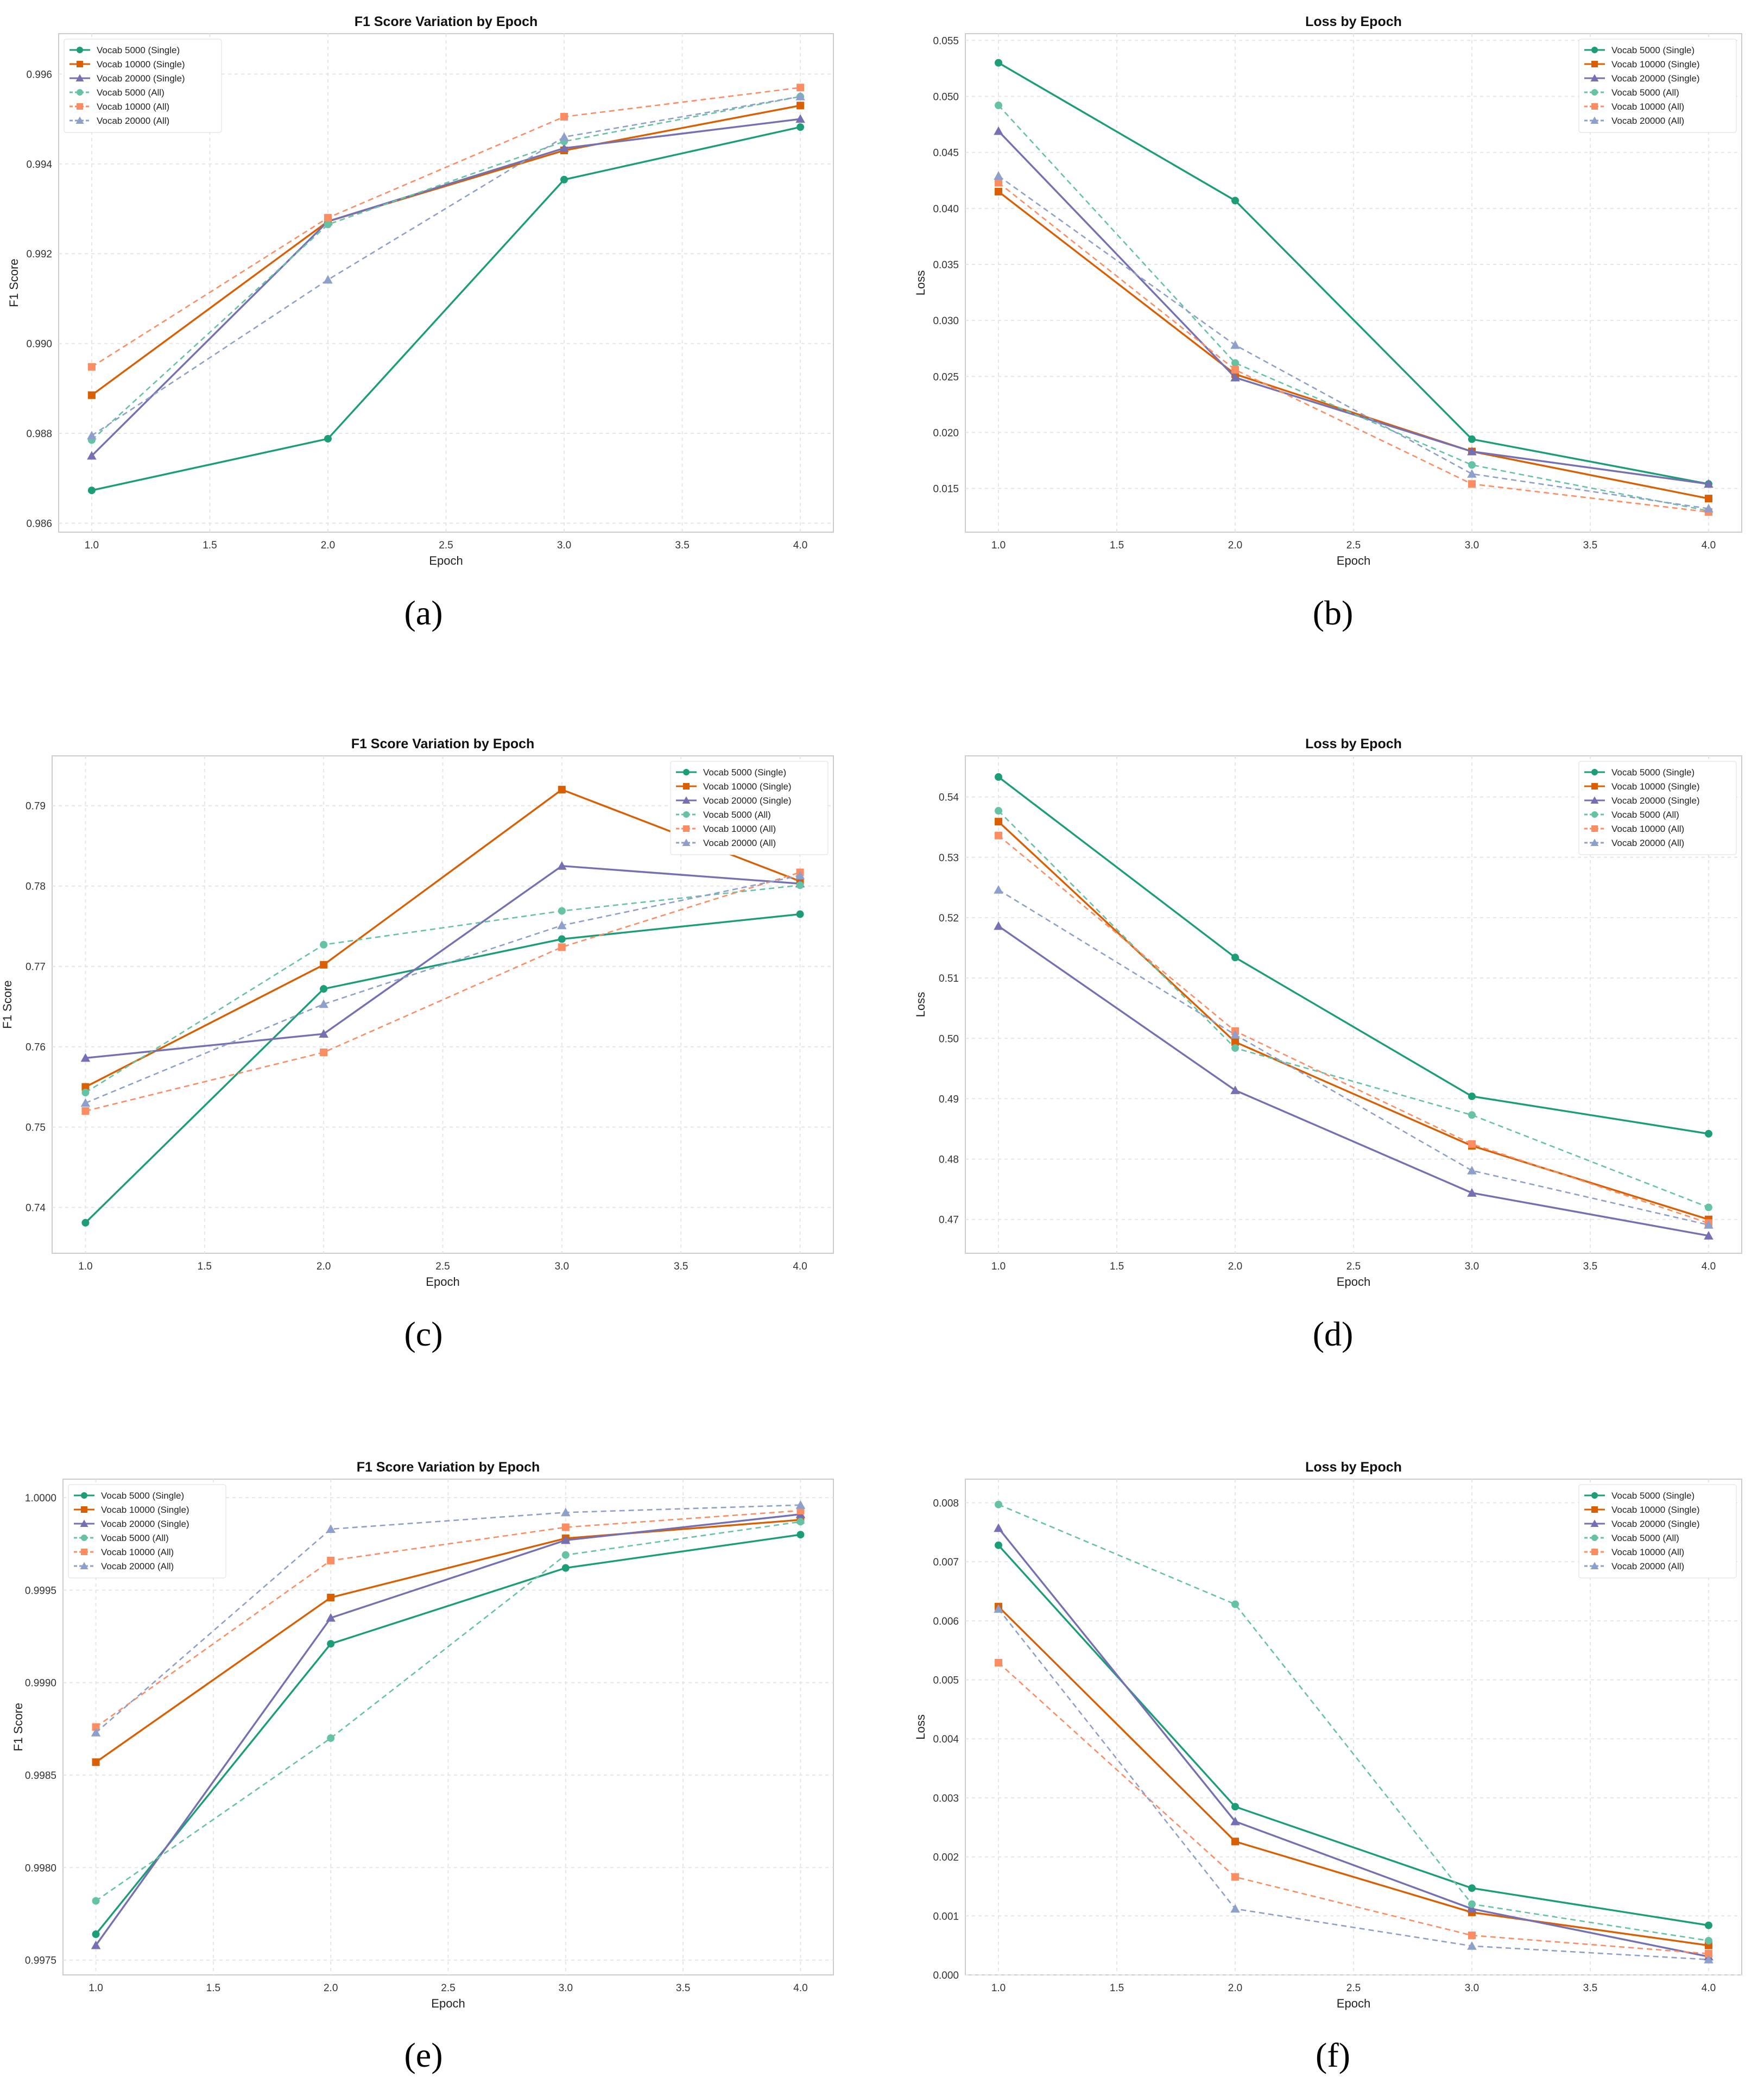 The image size is (1764, 2096). Describe the element at coordinates (39, 165) in the screenshot. I see `y-tick-label: 0.994` at that location.